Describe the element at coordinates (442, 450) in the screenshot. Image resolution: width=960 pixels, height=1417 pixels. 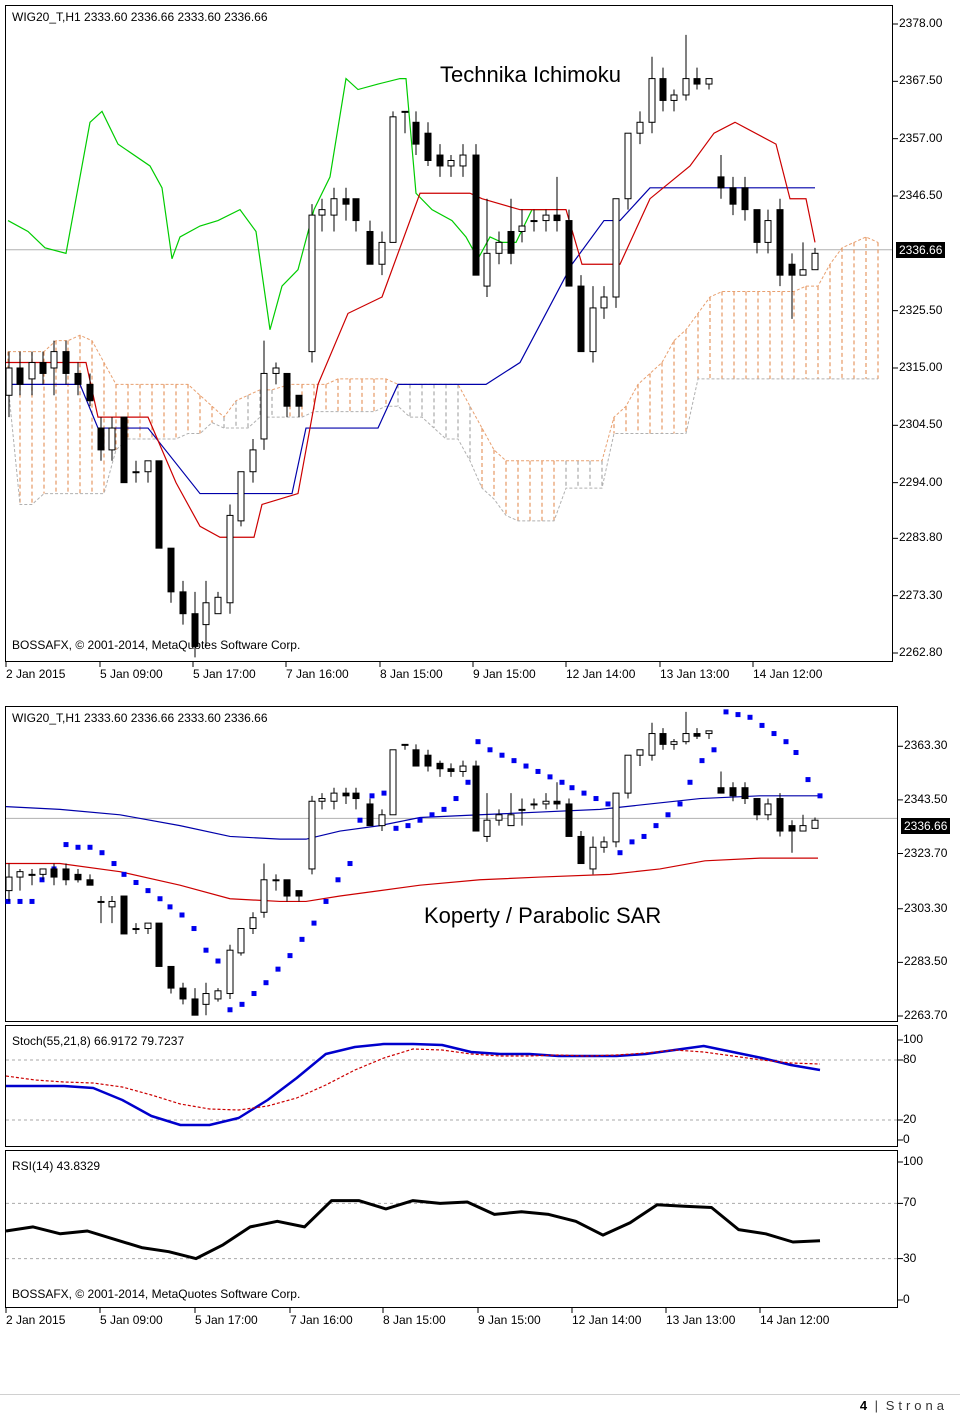
I see `senkou-span-b` at that location.